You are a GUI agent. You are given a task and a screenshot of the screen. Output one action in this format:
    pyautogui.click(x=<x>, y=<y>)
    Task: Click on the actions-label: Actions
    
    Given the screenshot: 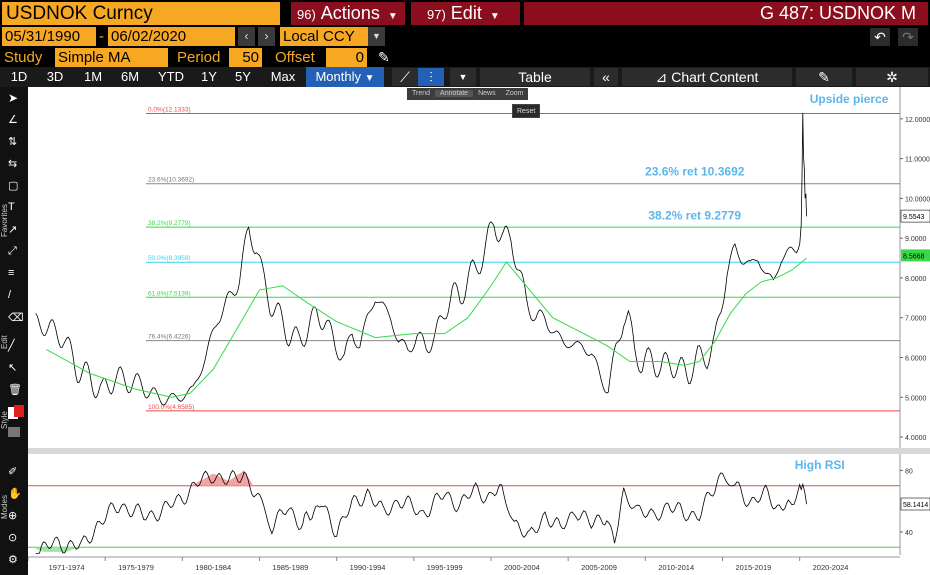 What is the action you would take?
    pyautogui.click(x=350, y=13)
    